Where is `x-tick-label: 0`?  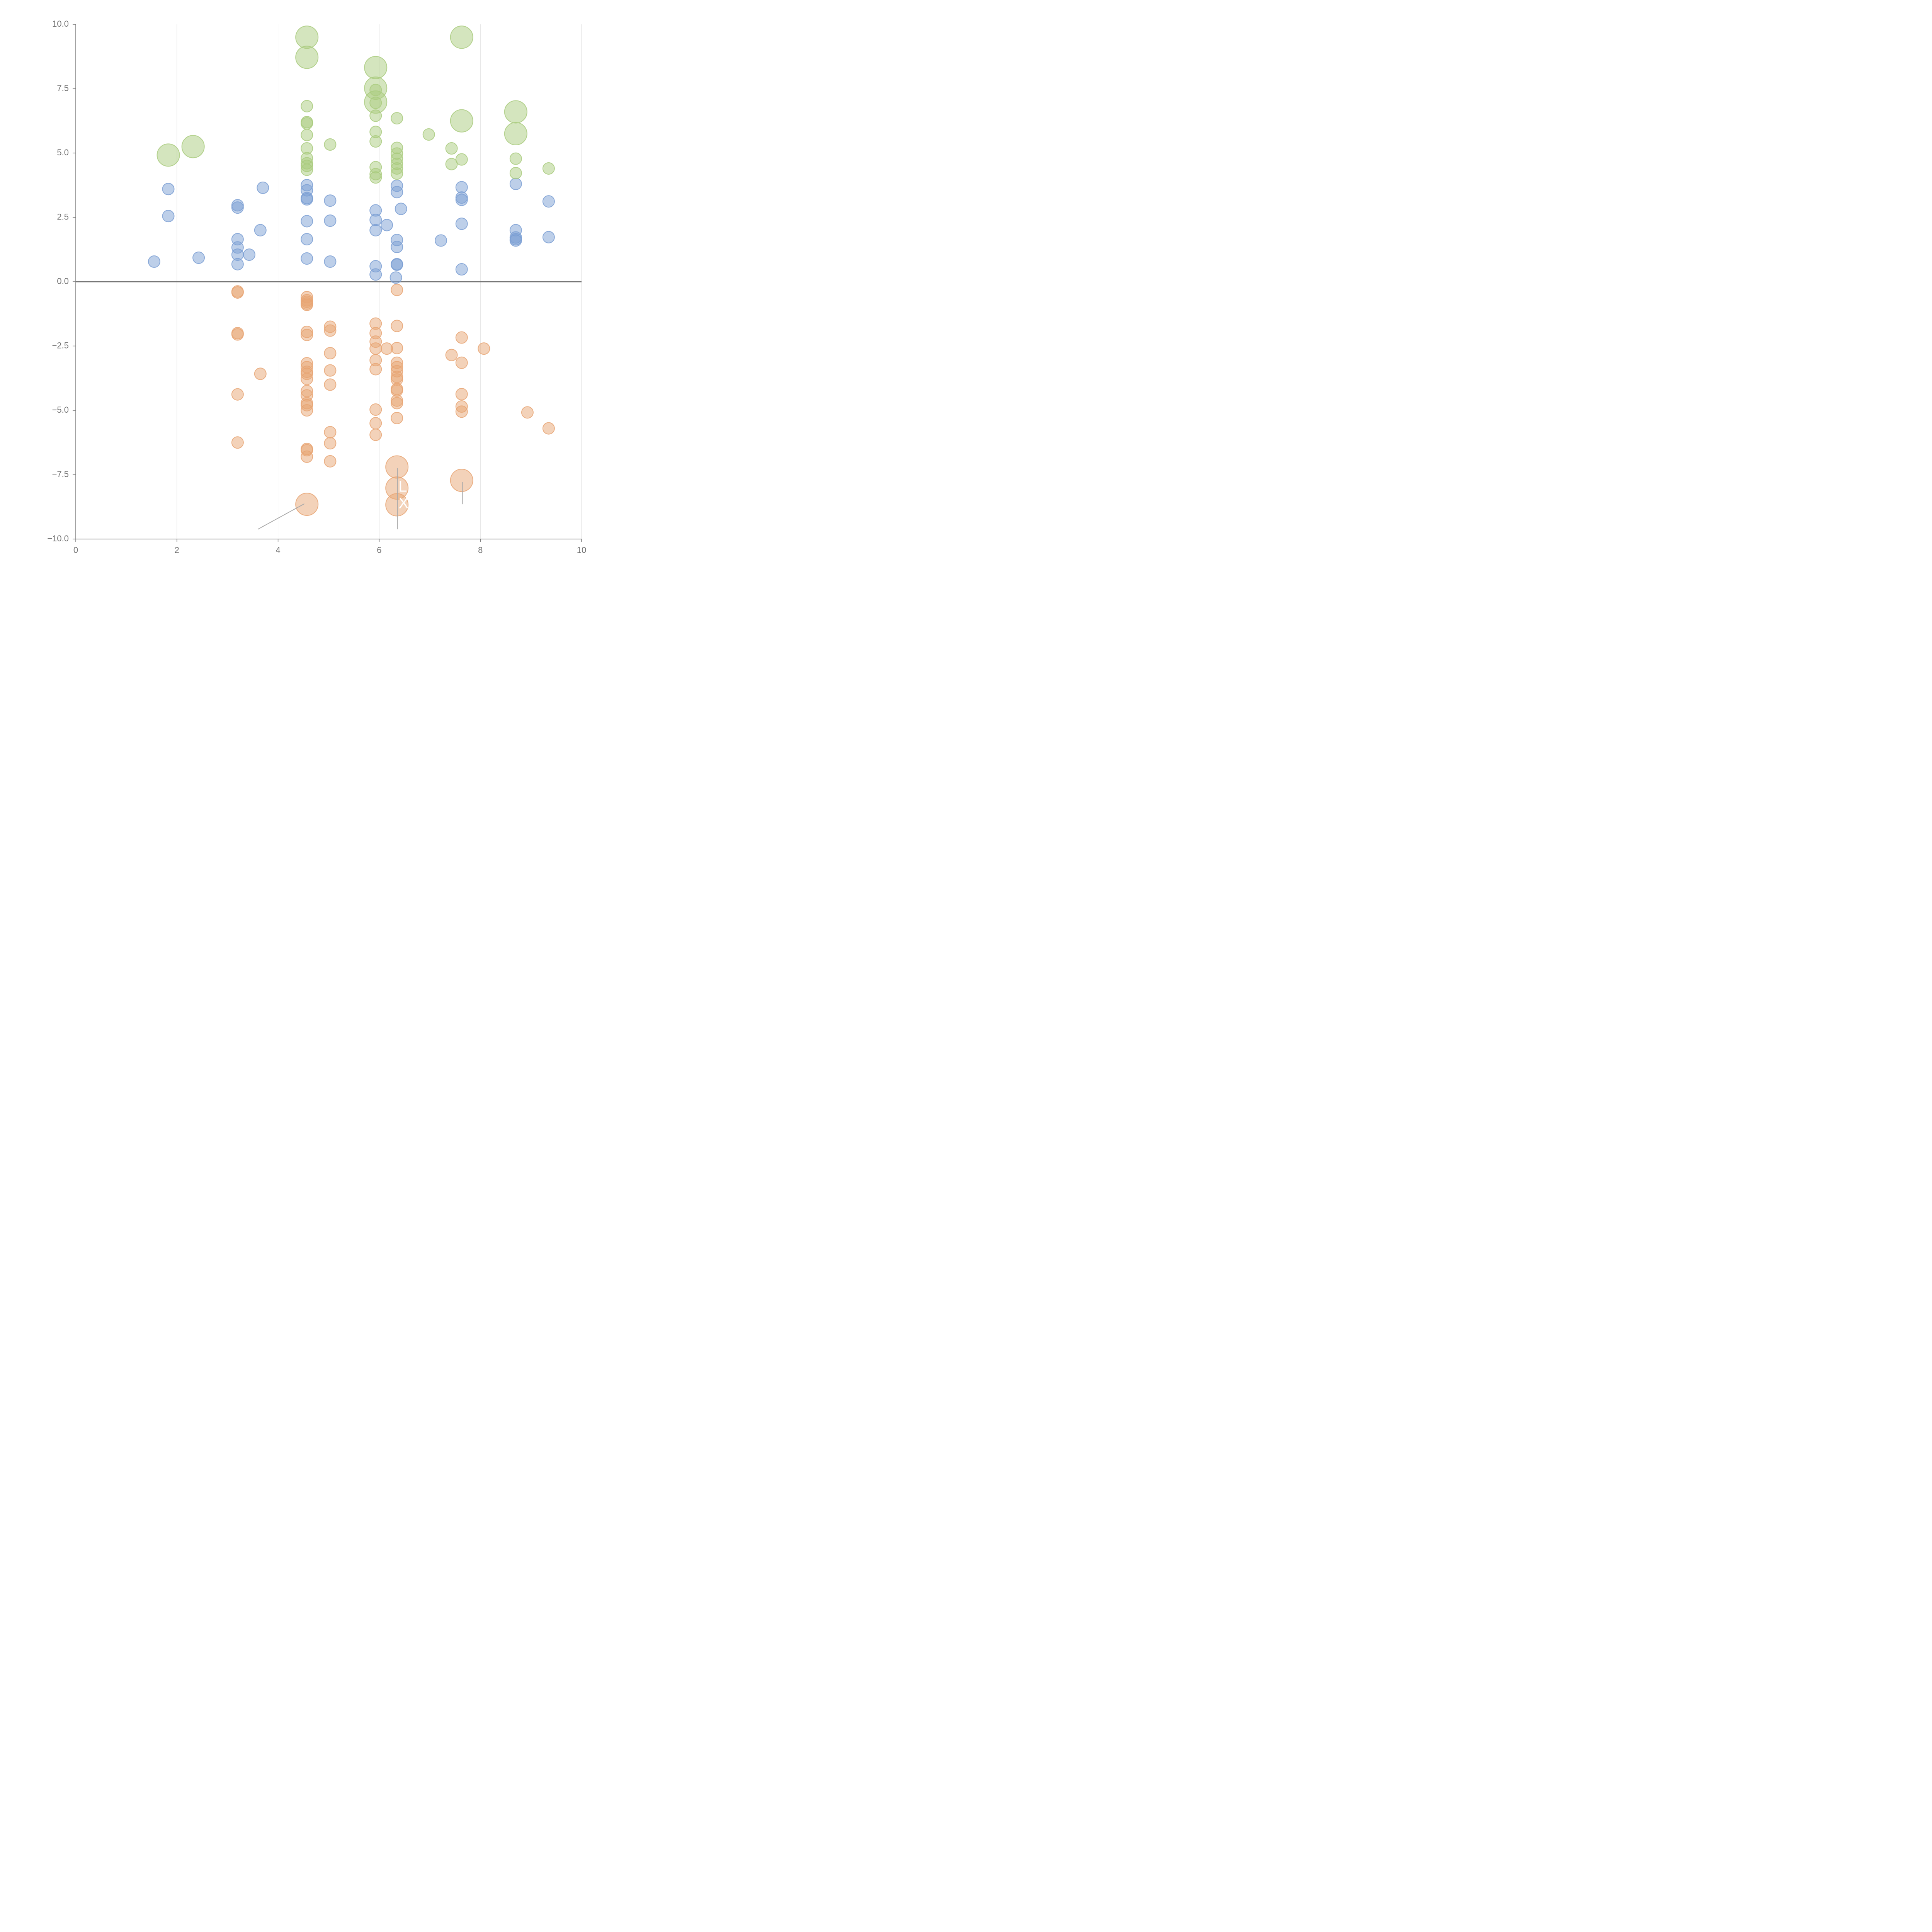 x-tick-label: 0 is located at coordinates (75, 550).